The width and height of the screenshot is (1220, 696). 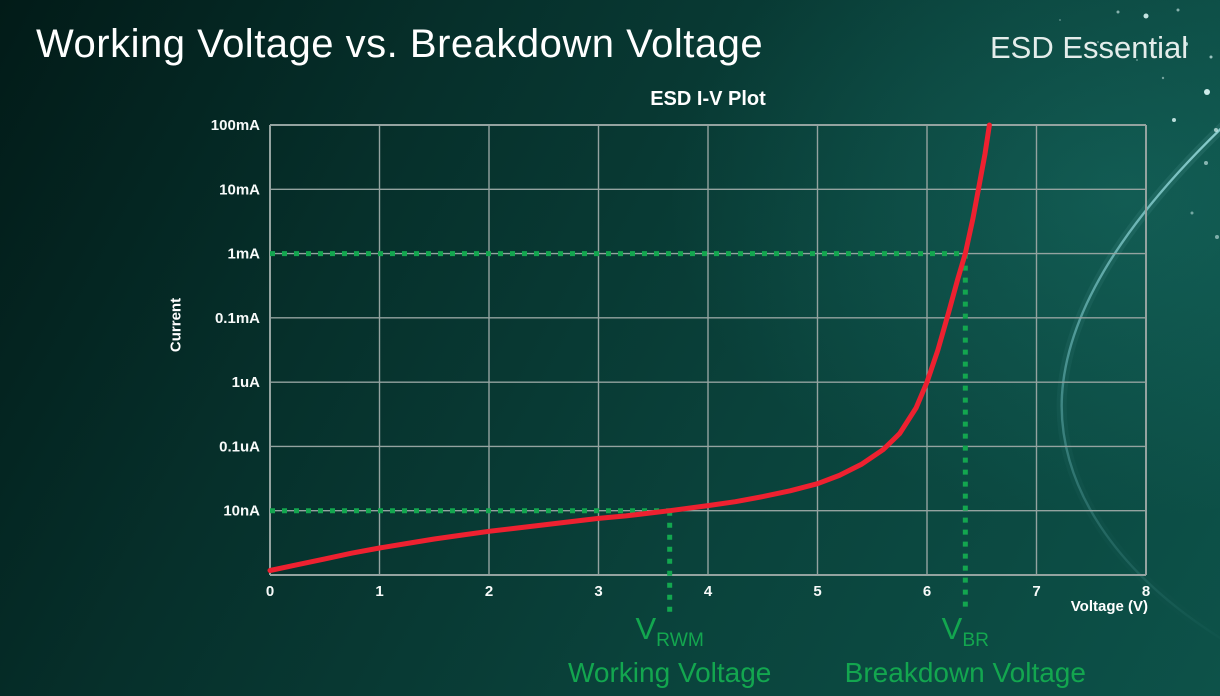 What do you see at coordinates (243, 254) in the screenshot?
I see `y-tick-label: 1mA` at bounding box center [243, 254].